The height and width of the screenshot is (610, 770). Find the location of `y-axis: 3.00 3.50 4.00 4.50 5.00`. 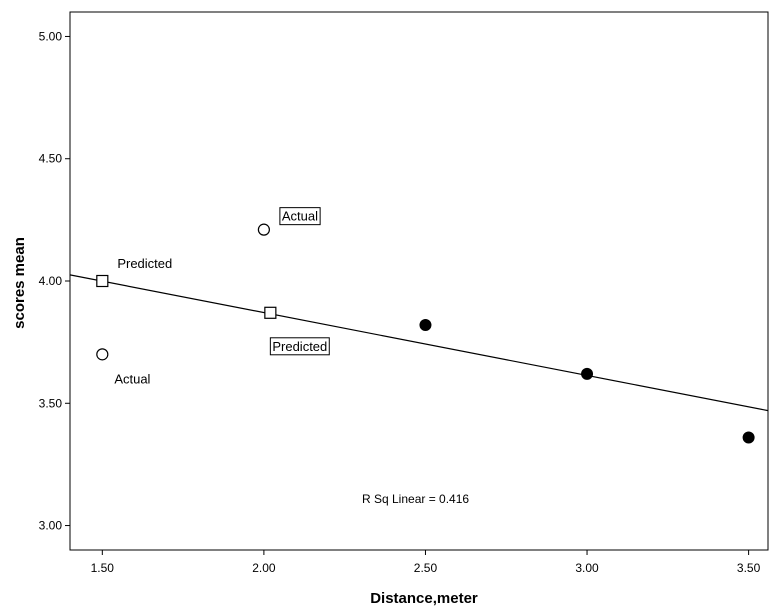

y-axis: 3.00 3.50 4.00 4.50 5.00 is located at coordinates (54, 281).